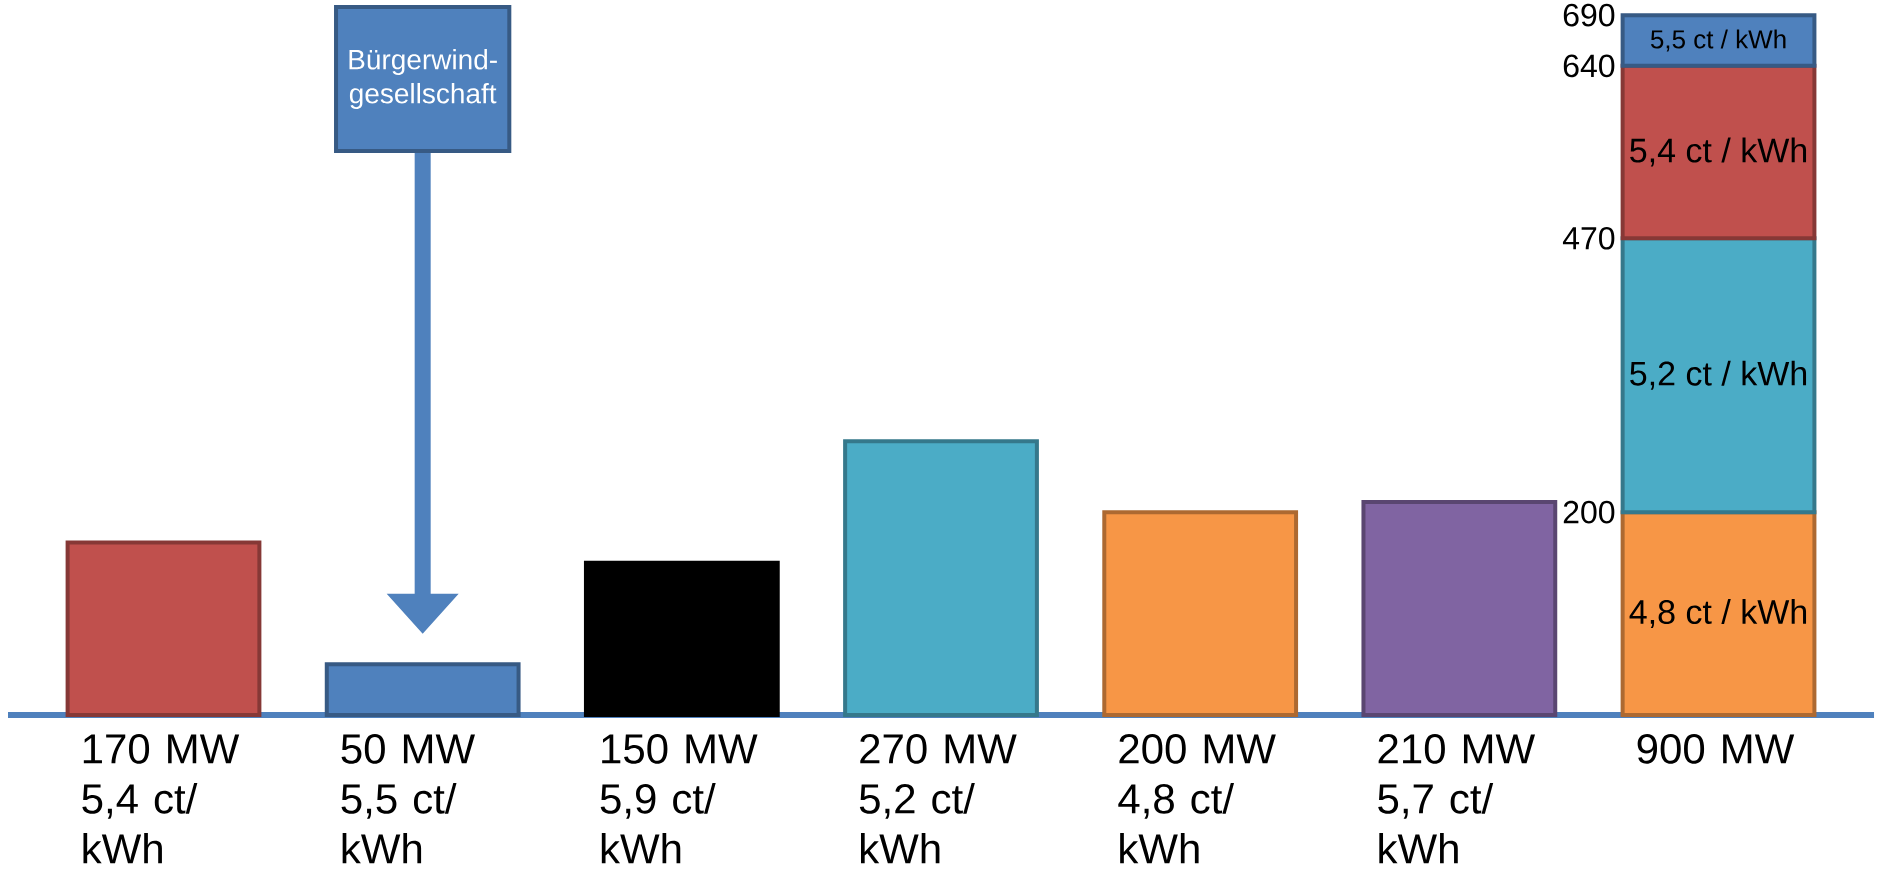  Describe the element at coordinates (1588, 238) in the screenshot. I see `y-tick-label: 470` at that location.